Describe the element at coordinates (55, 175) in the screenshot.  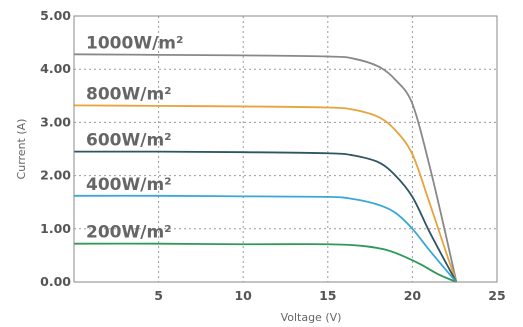
I see `y-tick-label: 2.00` at that location.